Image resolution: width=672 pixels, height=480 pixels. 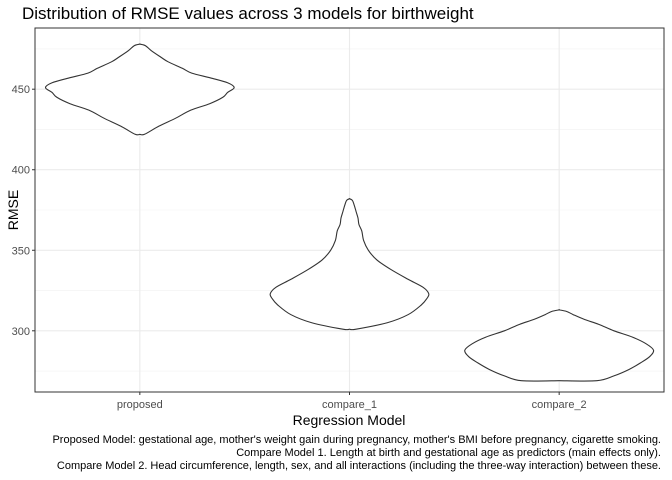 What do you see at coordinates (23, 211) in the screenshot?
I see `y-axis-ticks: 300 350 400 450` at bounding box center [23, 211].